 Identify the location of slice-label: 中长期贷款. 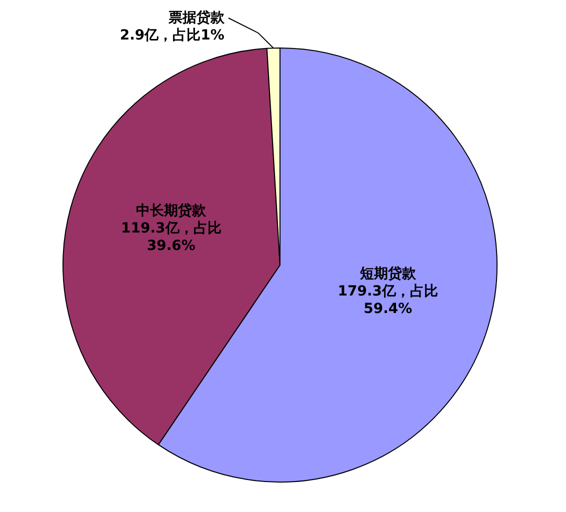
(172, 211).